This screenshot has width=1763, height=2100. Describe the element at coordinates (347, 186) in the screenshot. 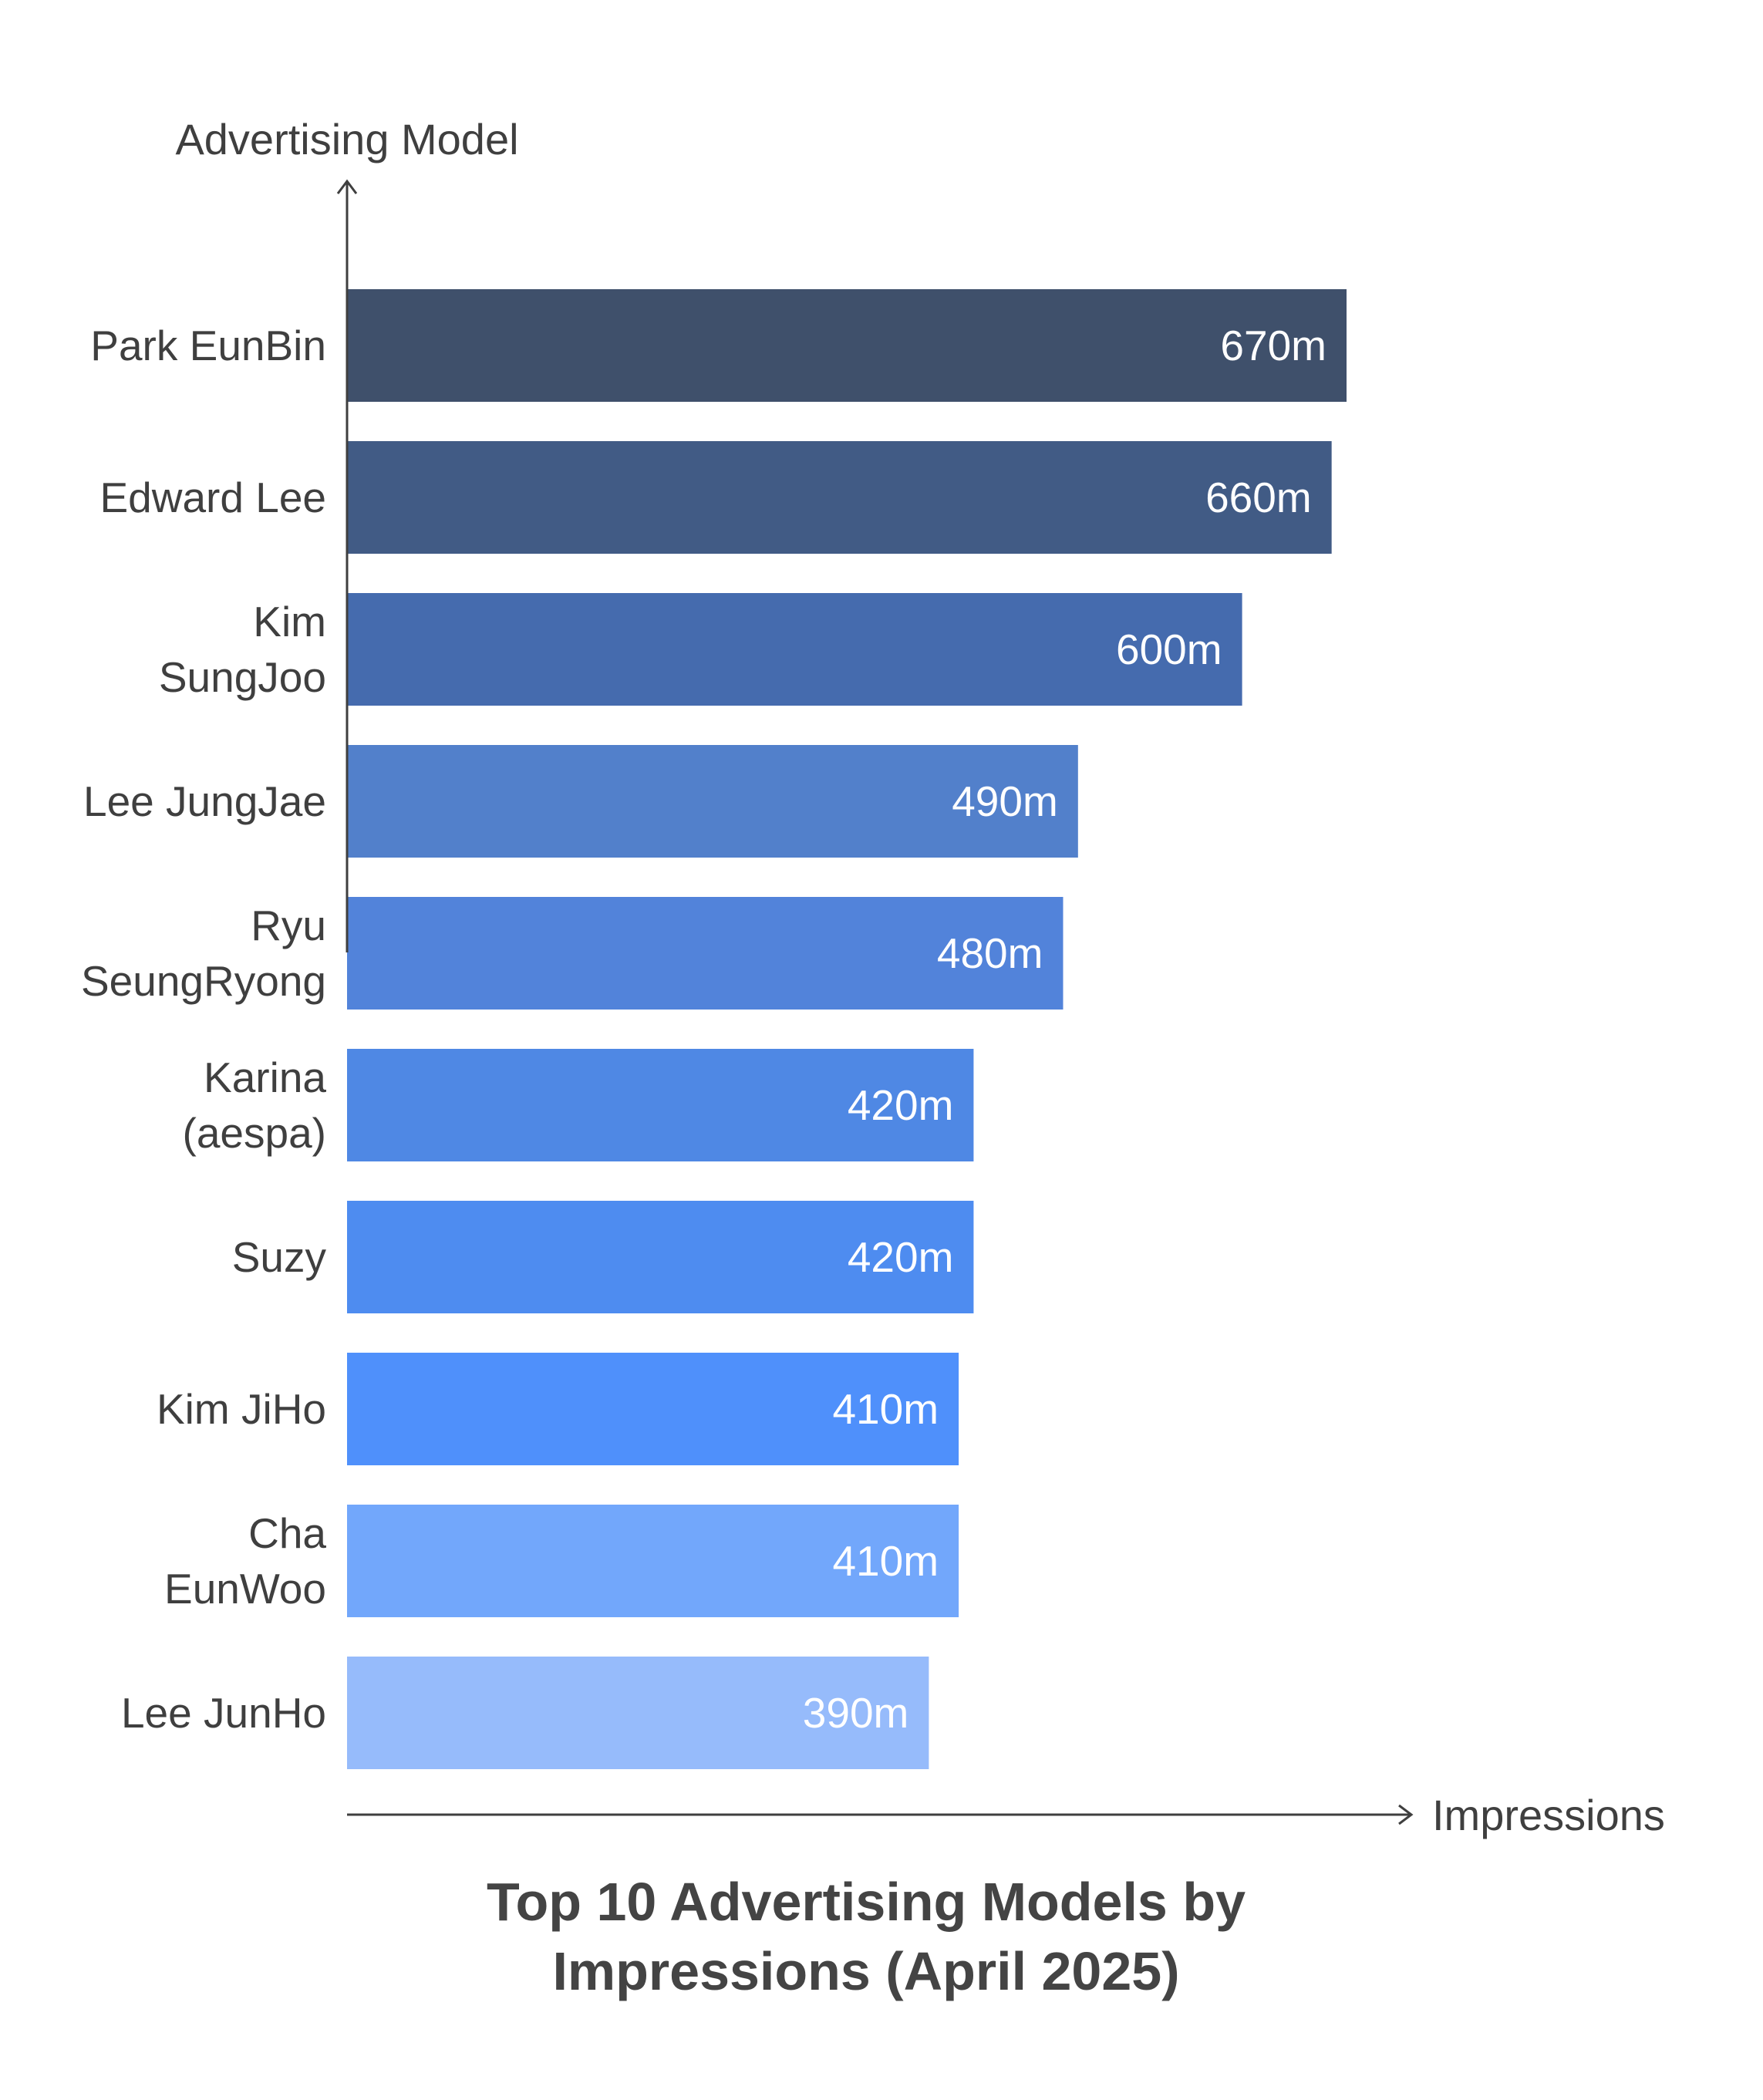

I see `y-axis-arrow-icon` at that location.